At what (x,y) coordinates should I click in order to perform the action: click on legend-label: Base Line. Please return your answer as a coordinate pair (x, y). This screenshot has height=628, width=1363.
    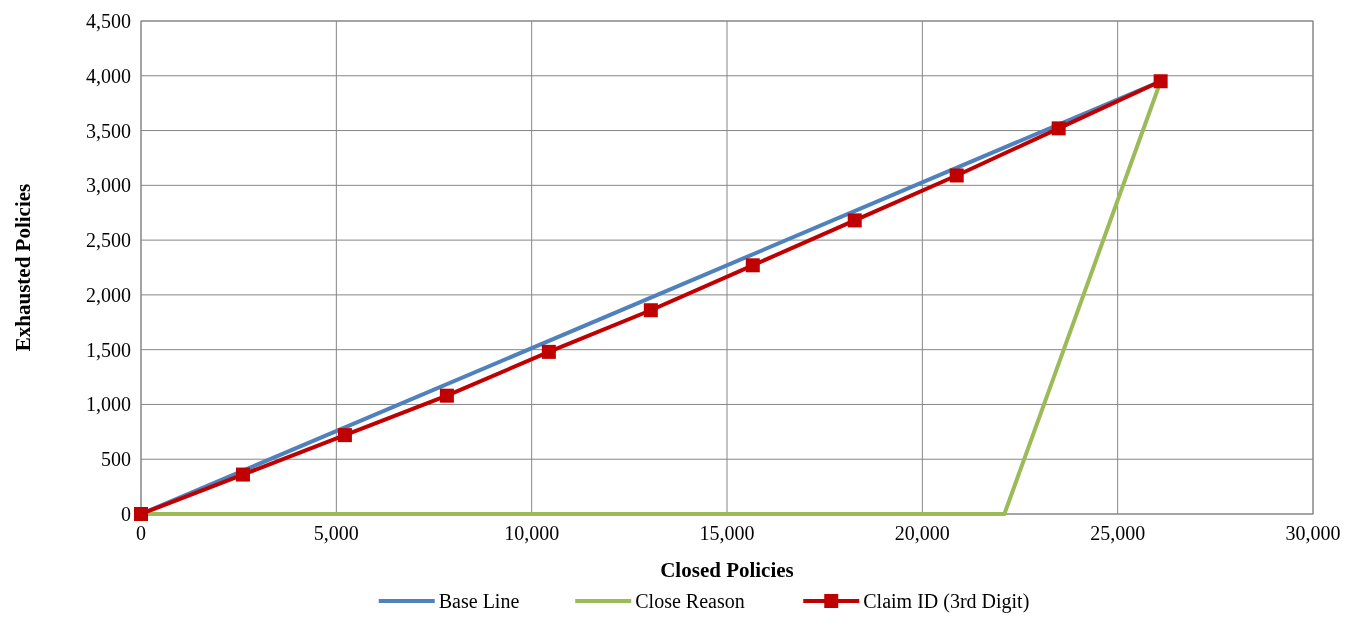
    Looking at the image, I should click on (479, 601).